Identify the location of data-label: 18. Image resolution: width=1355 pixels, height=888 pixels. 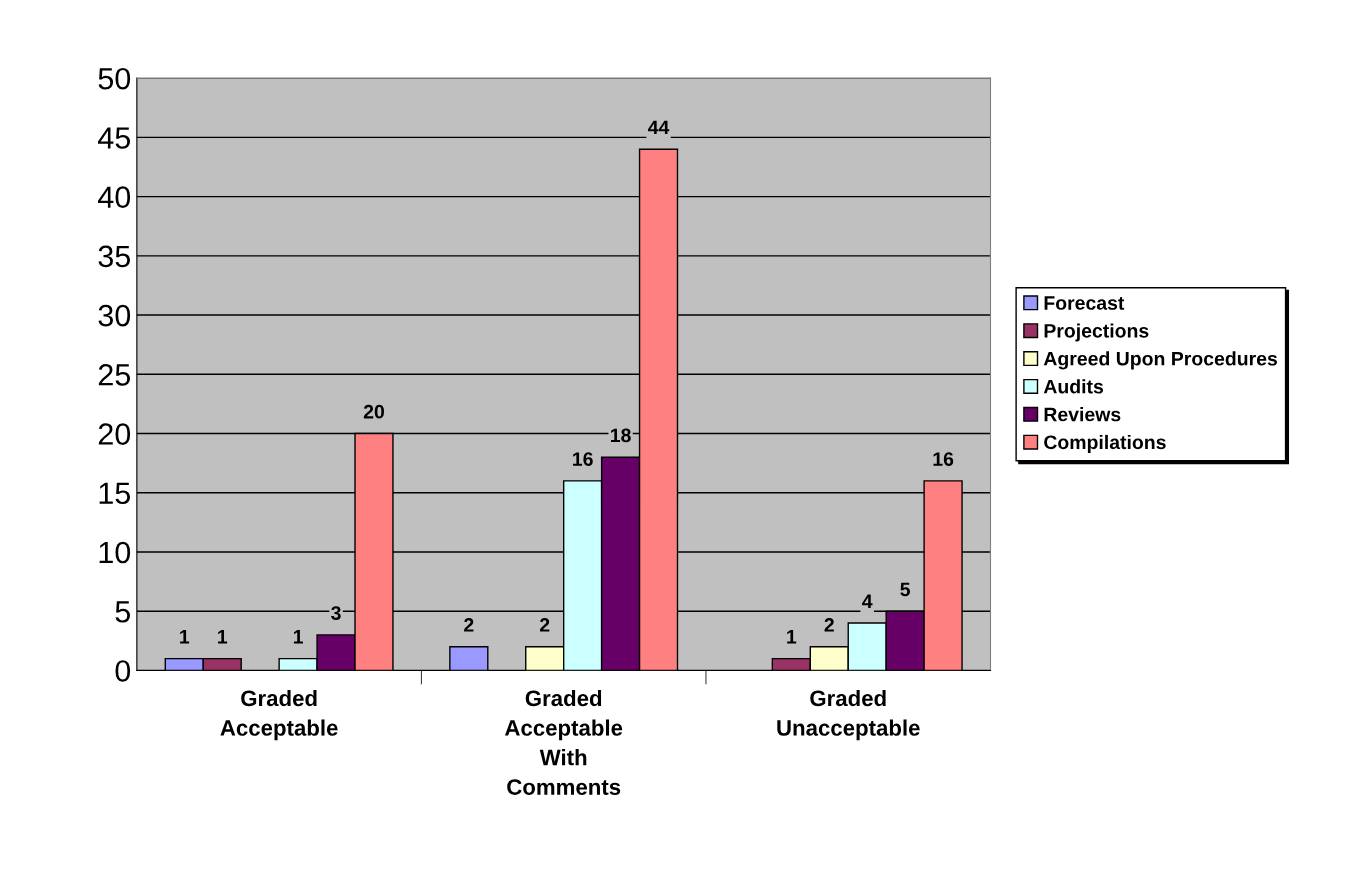
(621, 435).